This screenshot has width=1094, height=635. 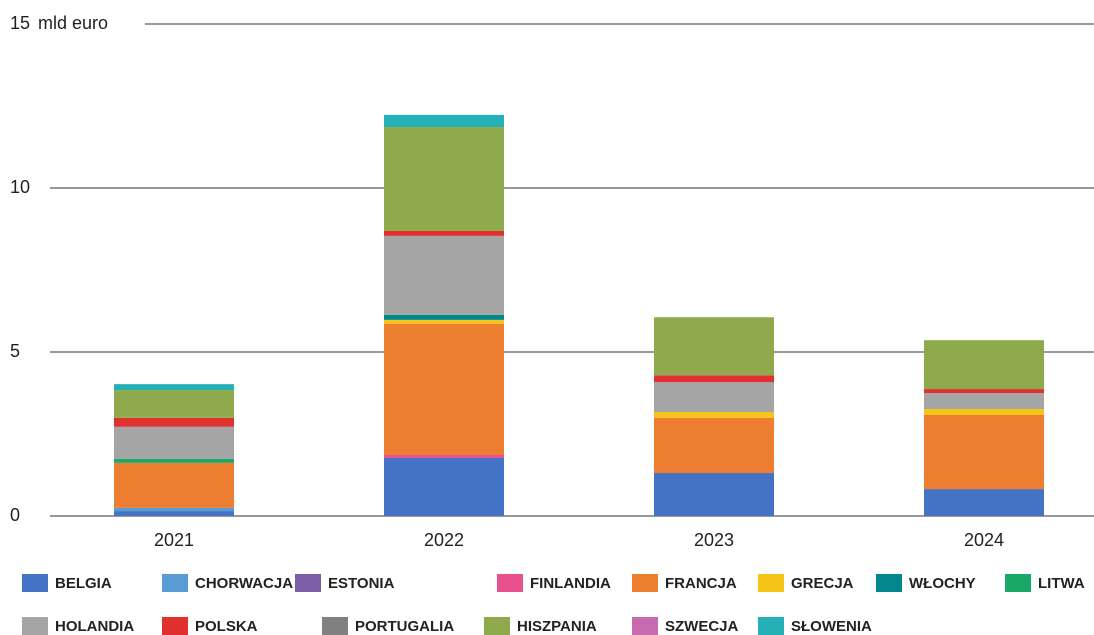 I want to click on y-tick-label: 10, so click(x=20, y=187).